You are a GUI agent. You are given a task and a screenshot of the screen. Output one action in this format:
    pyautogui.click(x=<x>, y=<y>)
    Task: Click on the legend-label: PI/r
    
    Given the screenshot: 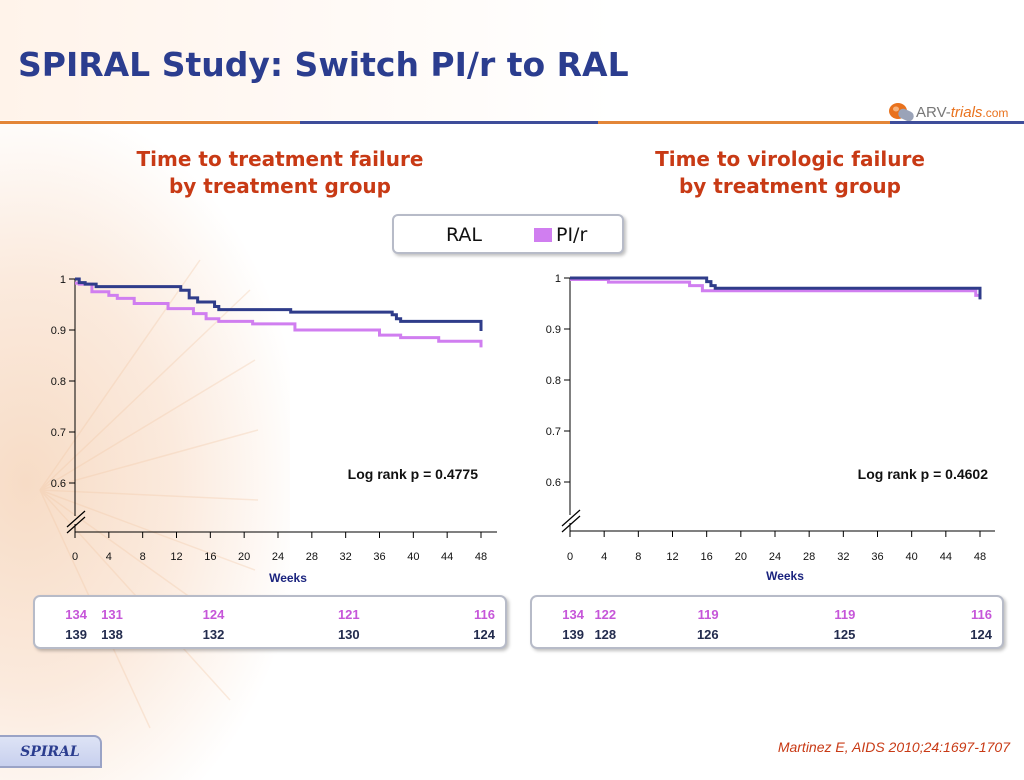 What is the action you would take?
    pyautogui.click(x=572, y=235)
    